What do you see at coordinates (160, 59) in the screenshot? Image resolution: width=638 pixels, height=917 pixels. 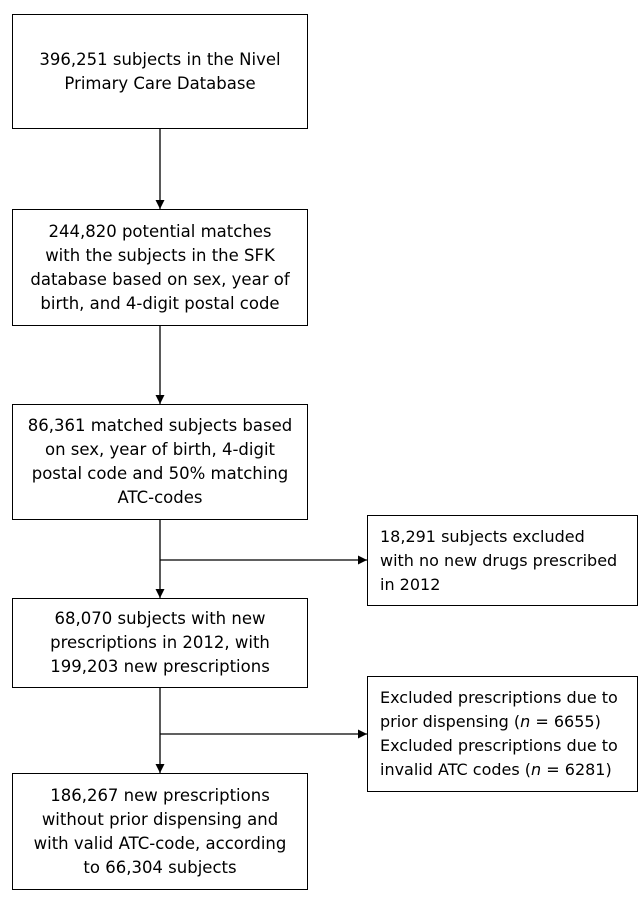 I see `box-line: 396,251 subjects in the Nivel` at bounding box center [160, 59].